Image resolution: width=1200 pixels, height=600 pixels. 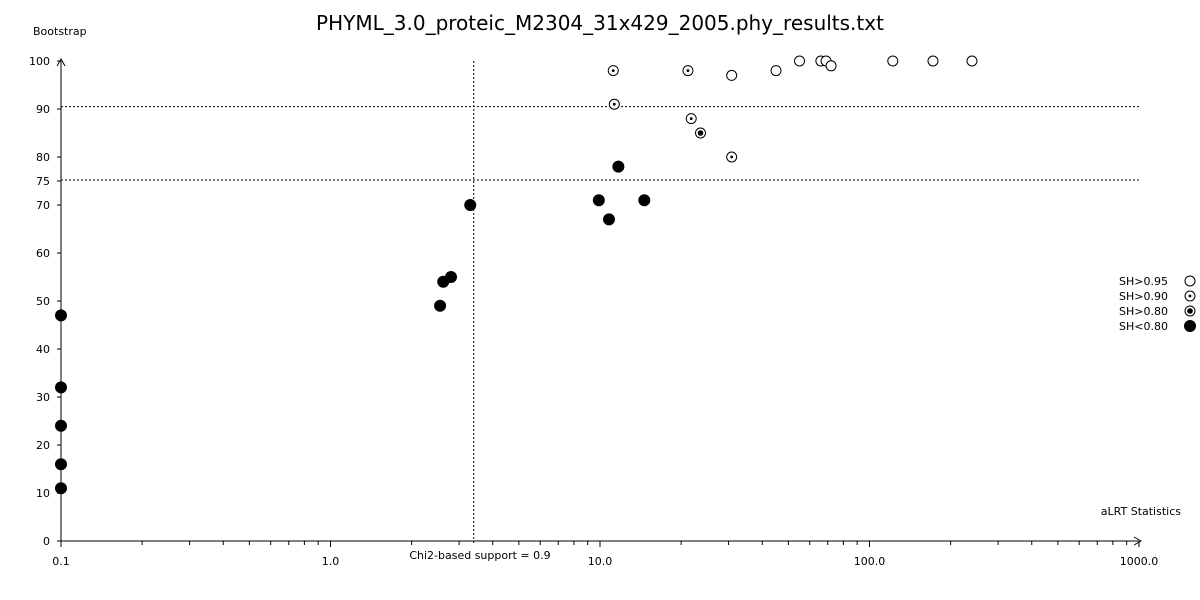 I want to click on y-axis-arrow, so click(x=61, y=62).